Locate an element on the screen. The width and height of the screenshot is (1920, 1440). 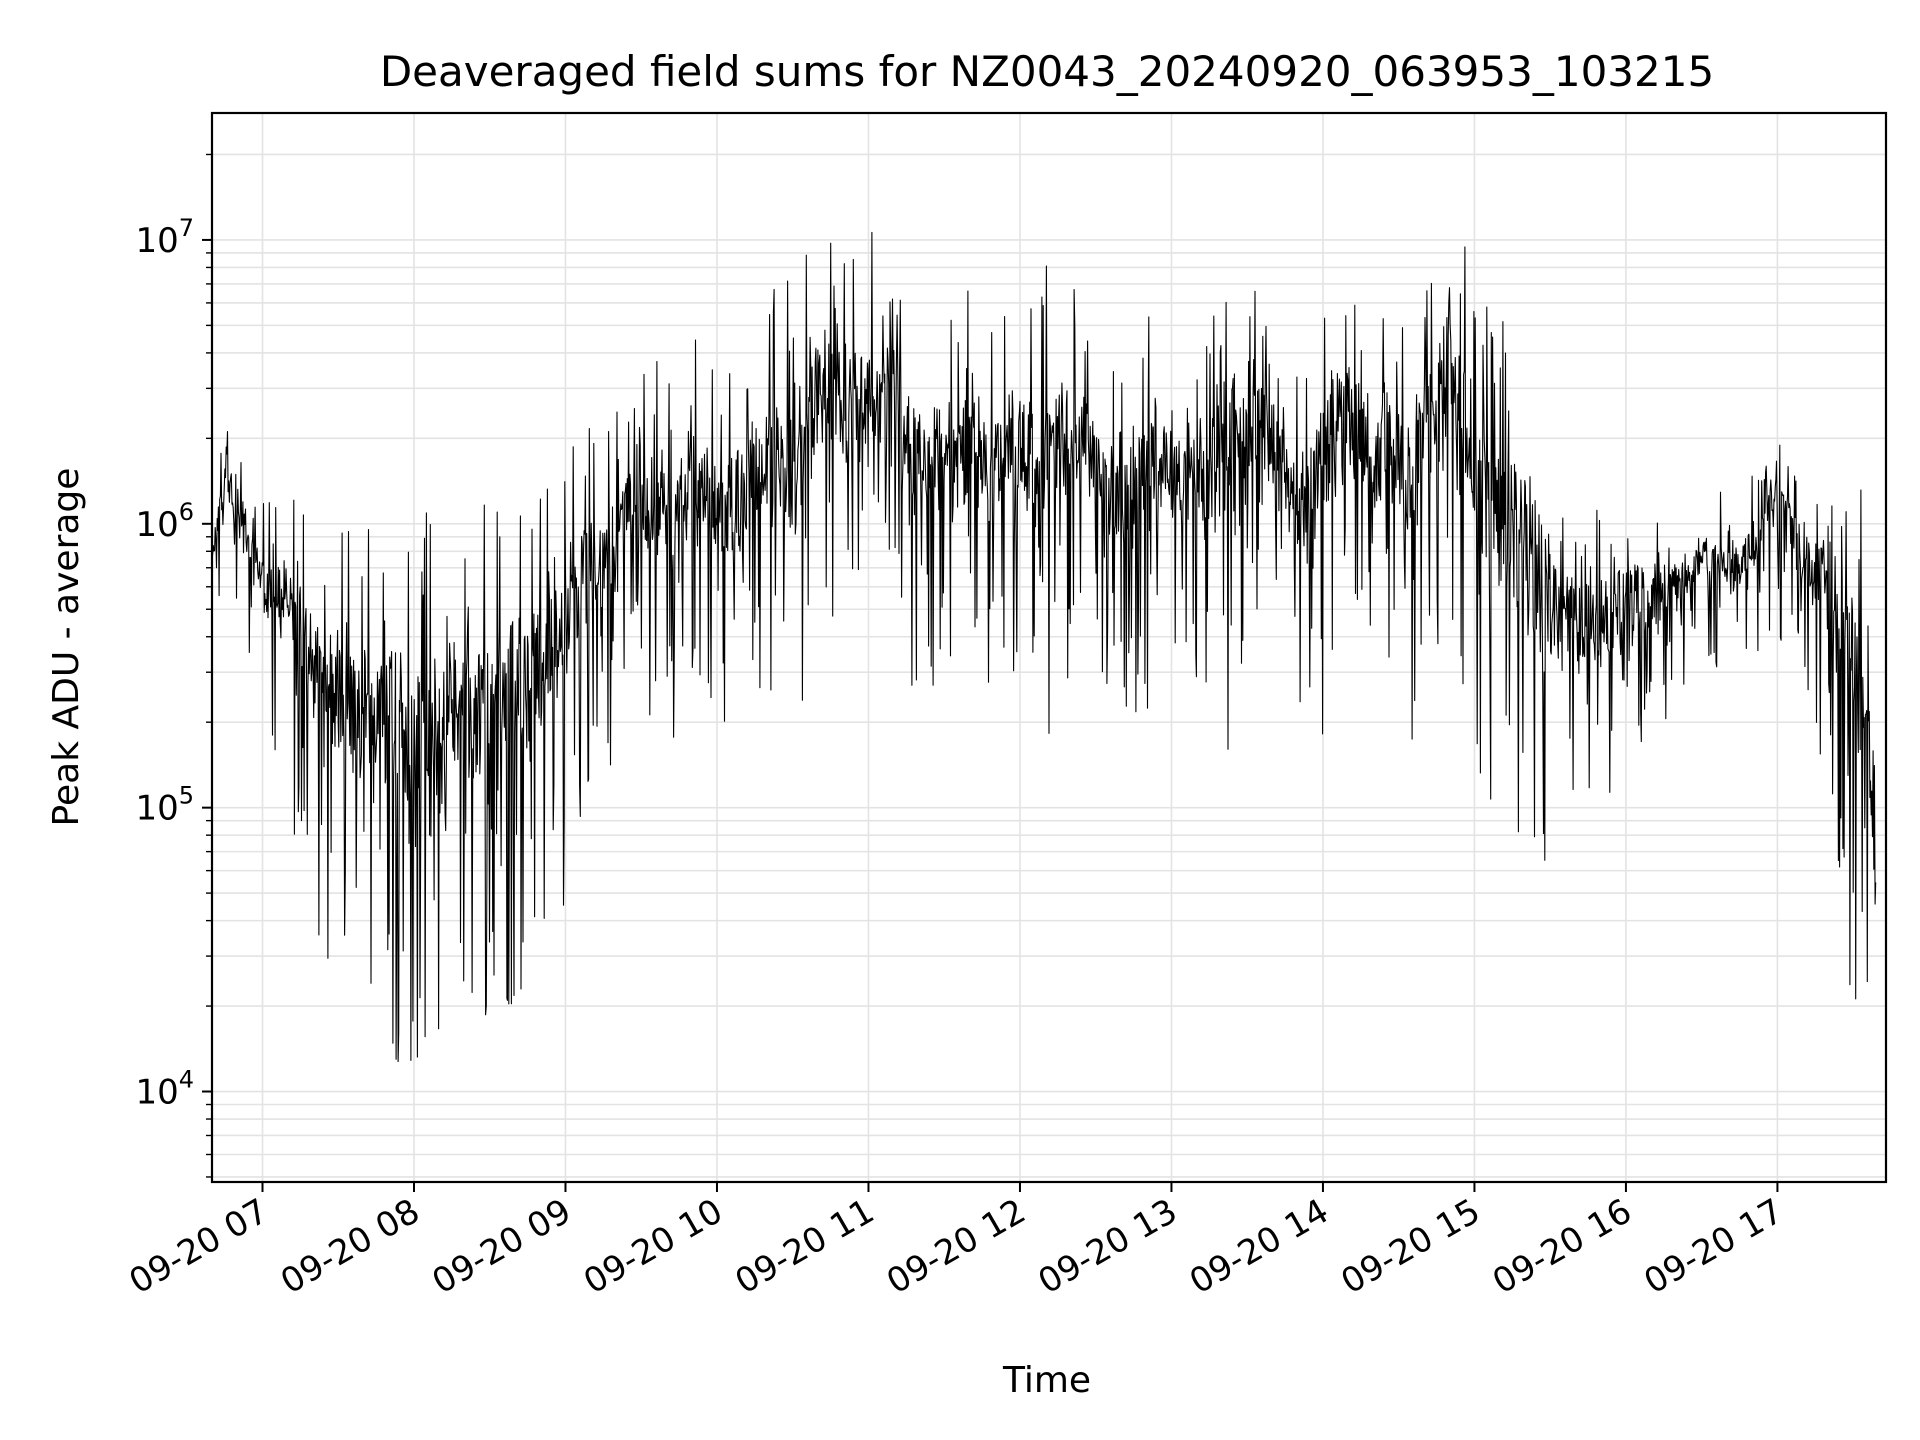
y-tick-label: 10⁴ is located at coordinates (164, 1089).